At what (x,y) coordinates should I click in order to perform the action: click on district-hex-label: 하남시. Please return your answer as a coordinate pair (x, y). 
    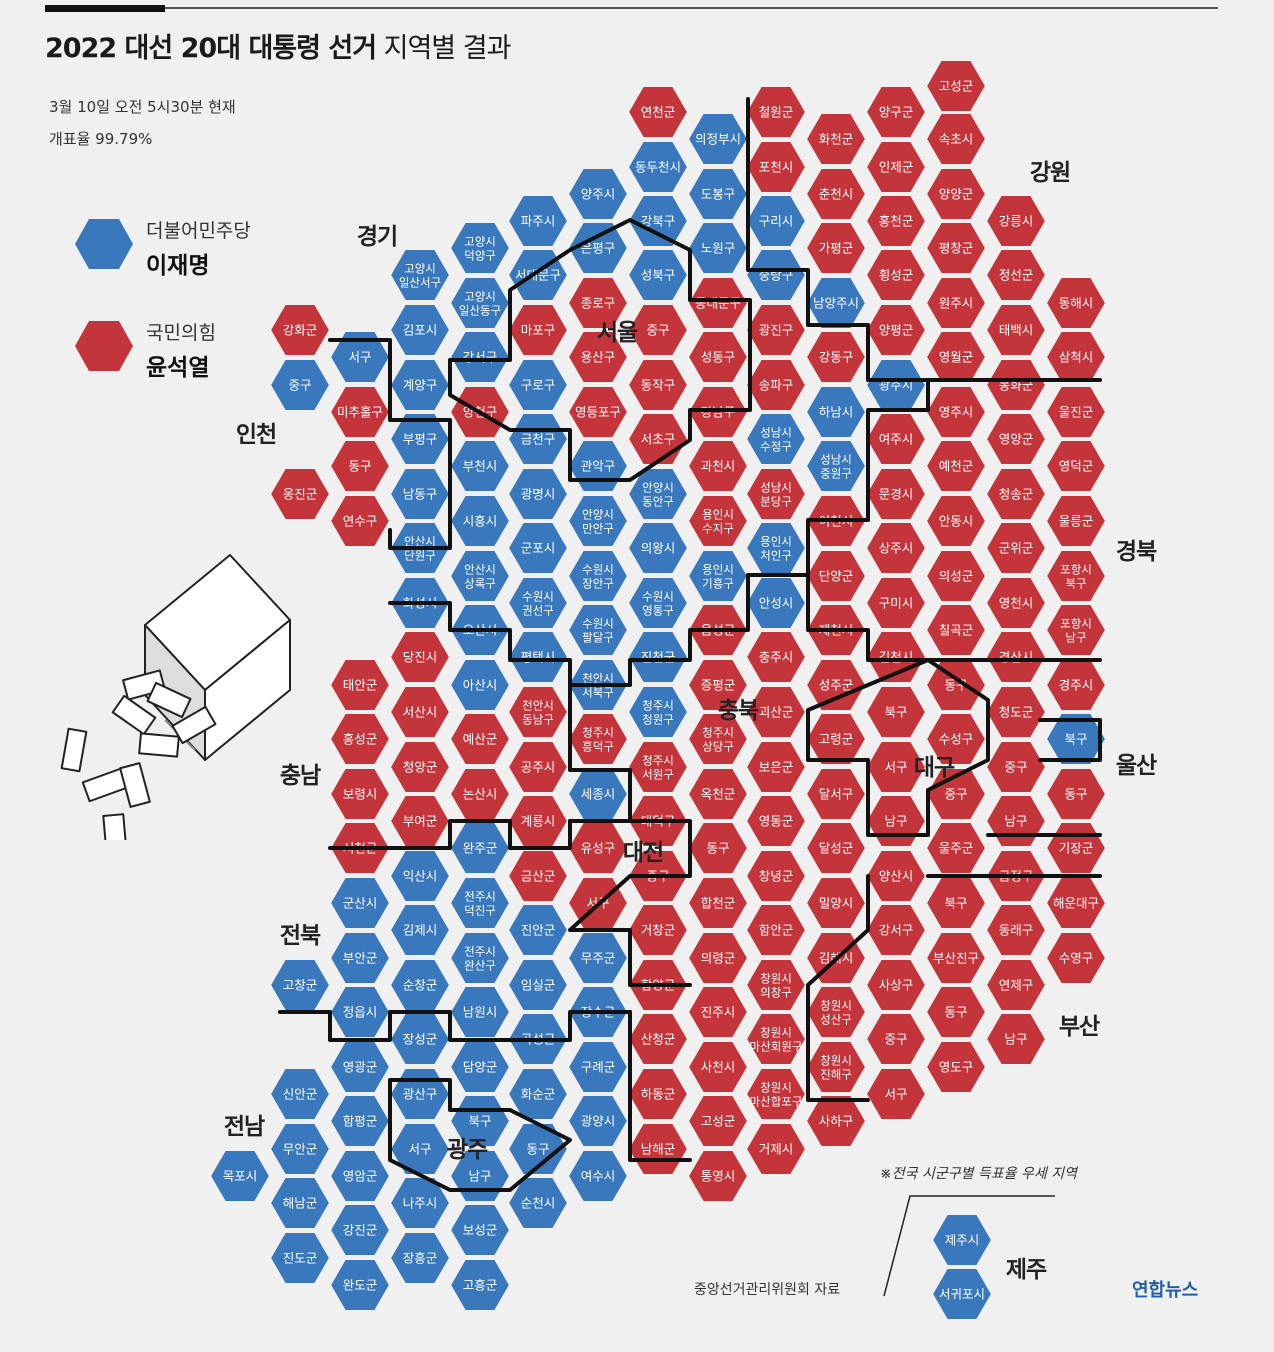
    Looking at the image, I should click on (836, 412).